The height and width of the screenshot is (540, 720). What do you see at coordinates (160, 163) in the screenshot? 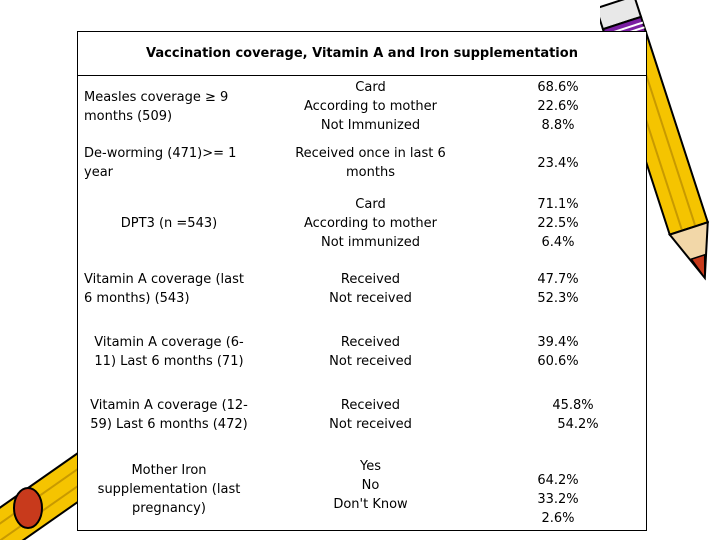
I see `indicator-cell: De-worming (471)>= 1 year` at bounding box center [160, 163].